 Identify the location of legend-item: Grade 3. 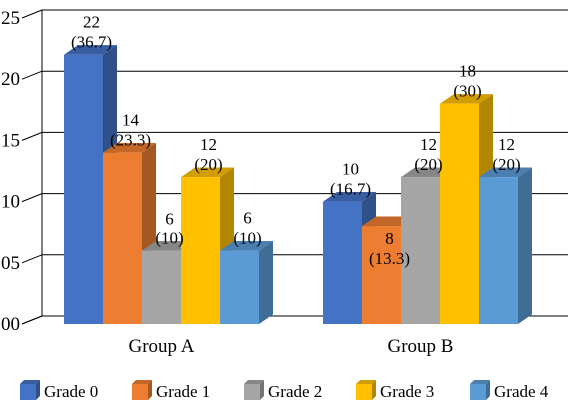
(395, 390).